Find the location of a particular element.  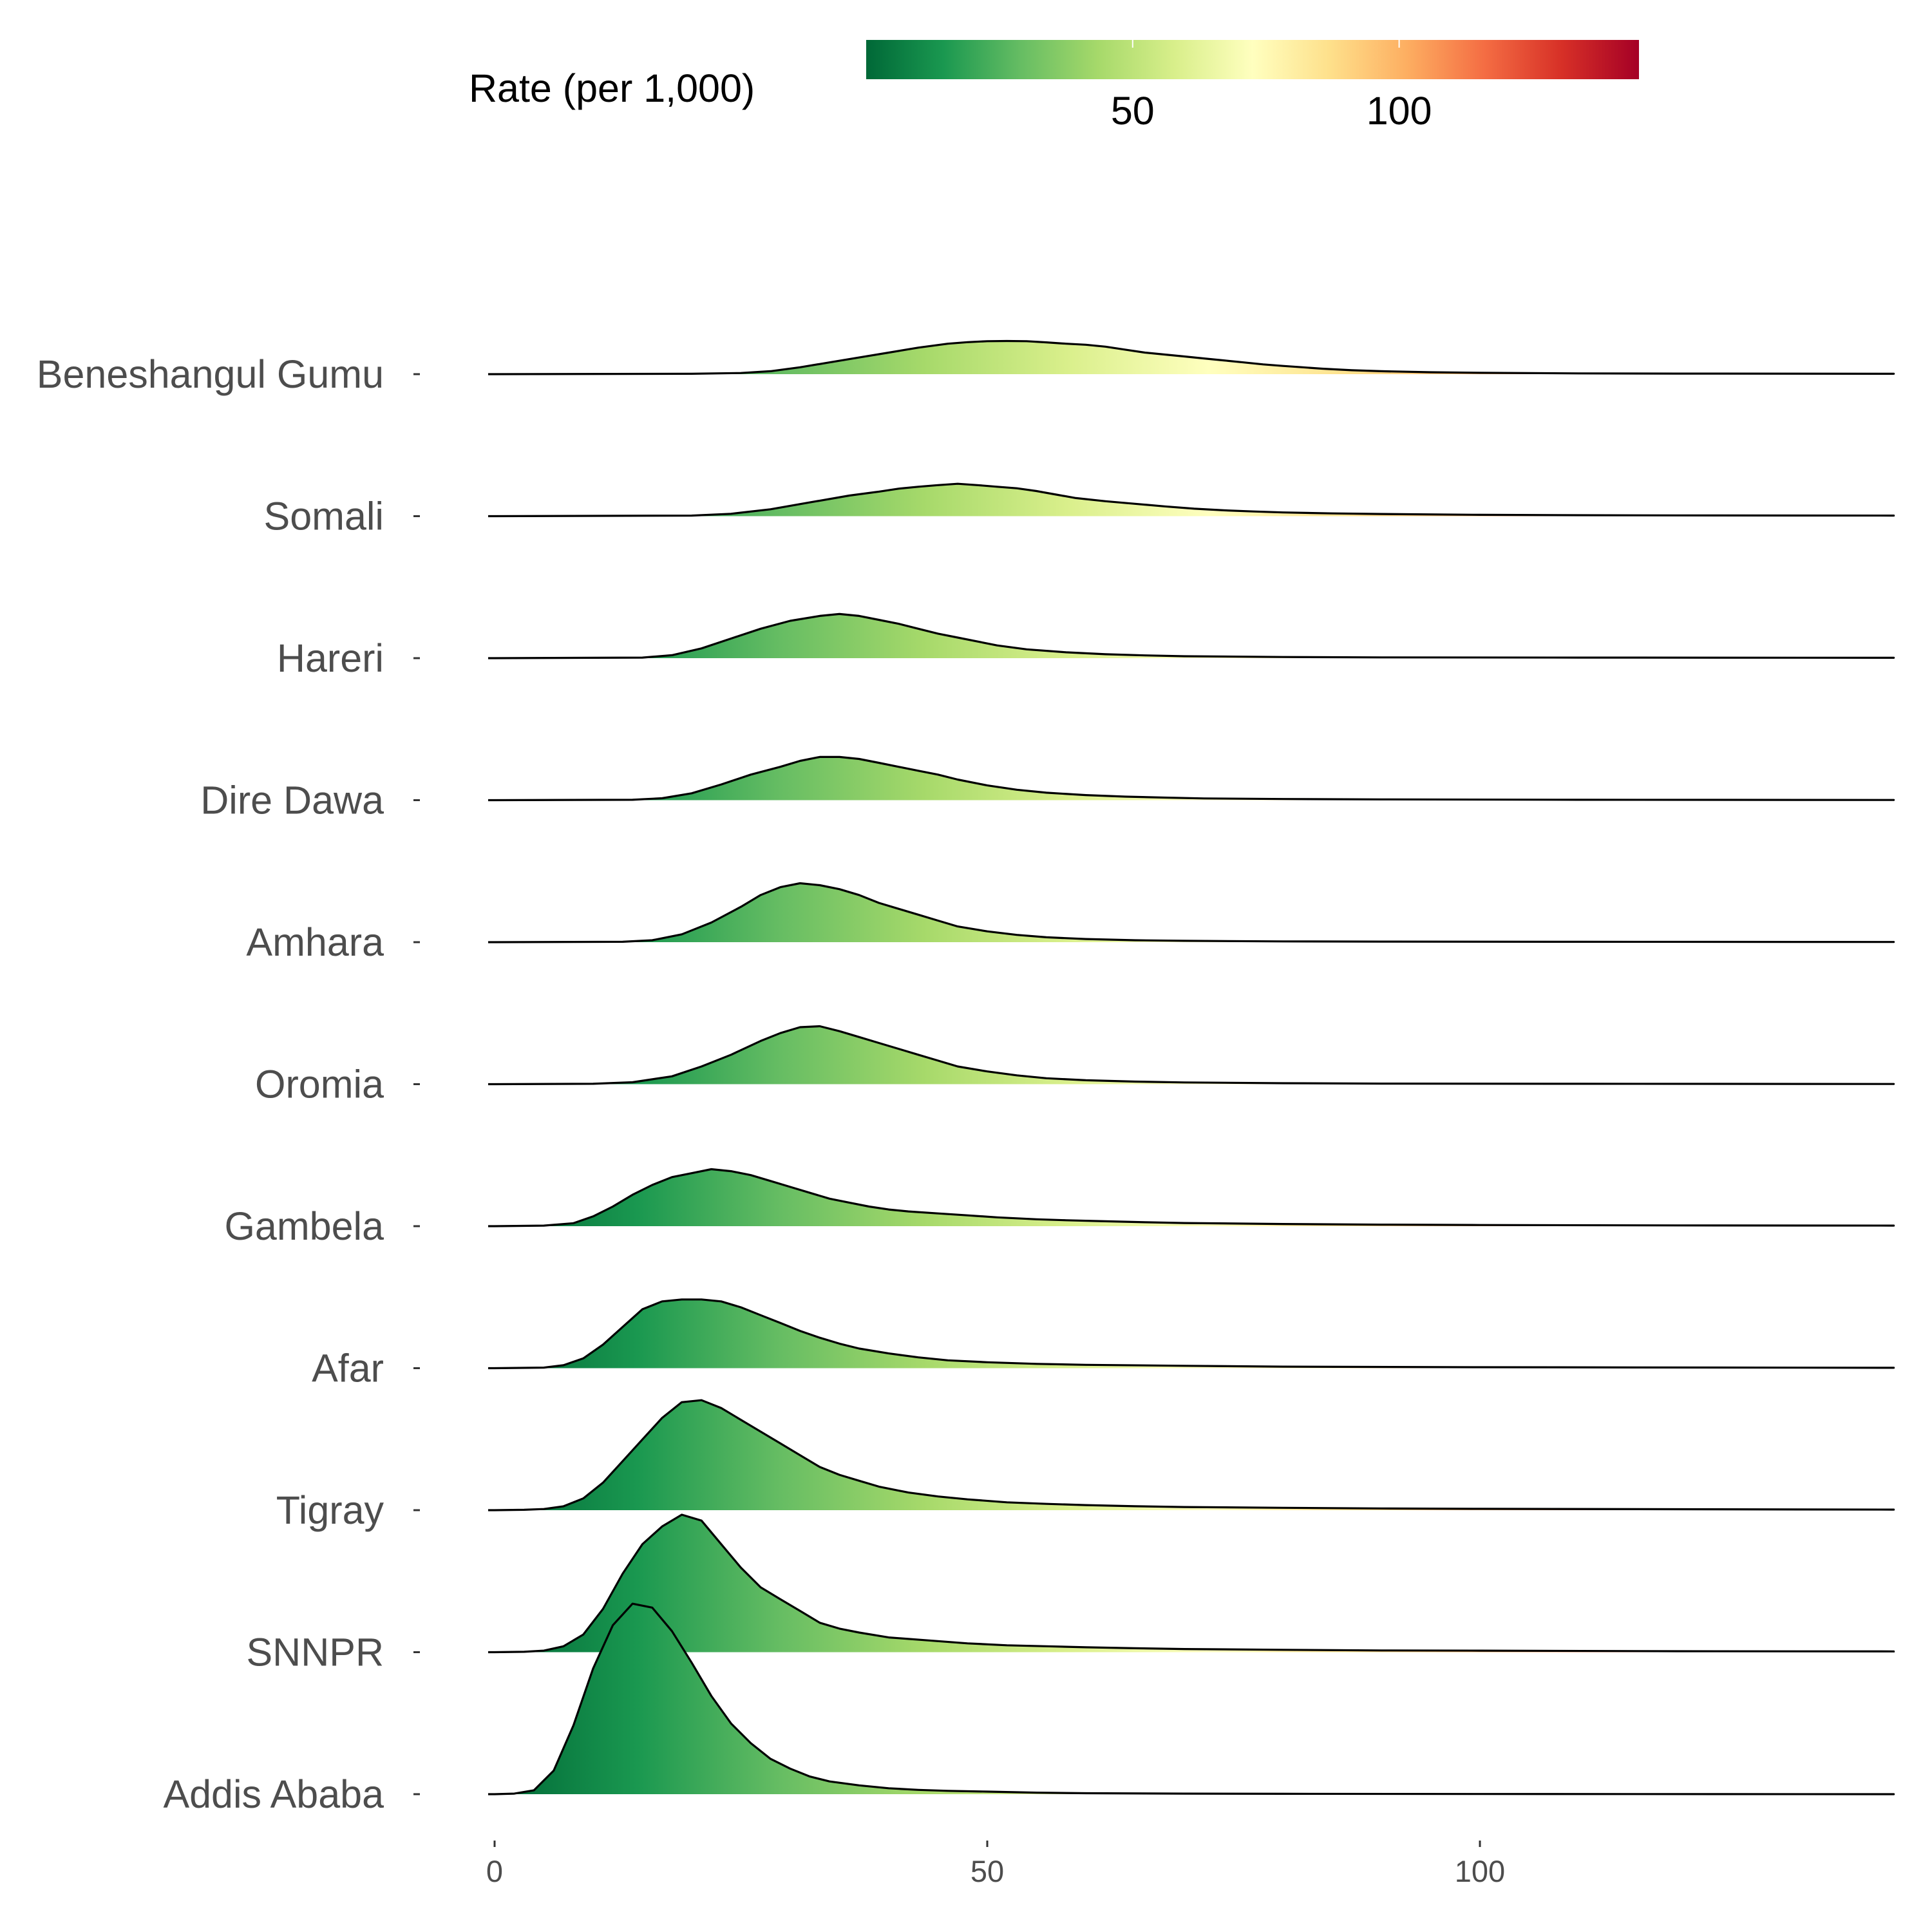

ridge-gambela is located at coordinates (1191, 1197).